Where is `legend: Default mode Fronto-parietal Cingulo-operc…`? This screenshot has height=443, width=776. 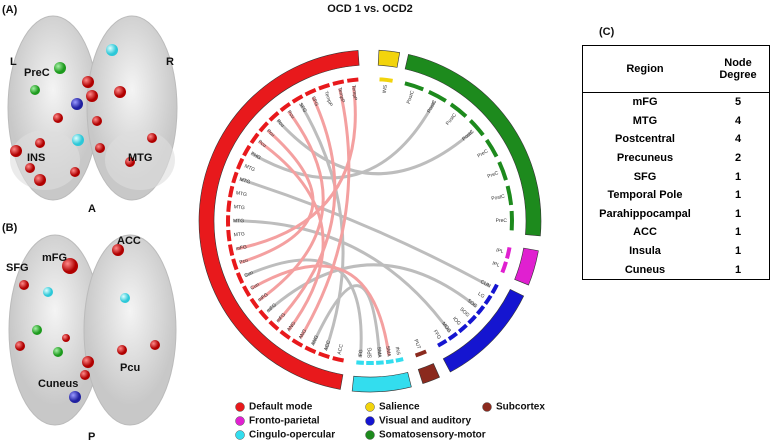 legend: Default mode Fronto-parietal Cingulo-operc… is located at coordinates (390, 421).